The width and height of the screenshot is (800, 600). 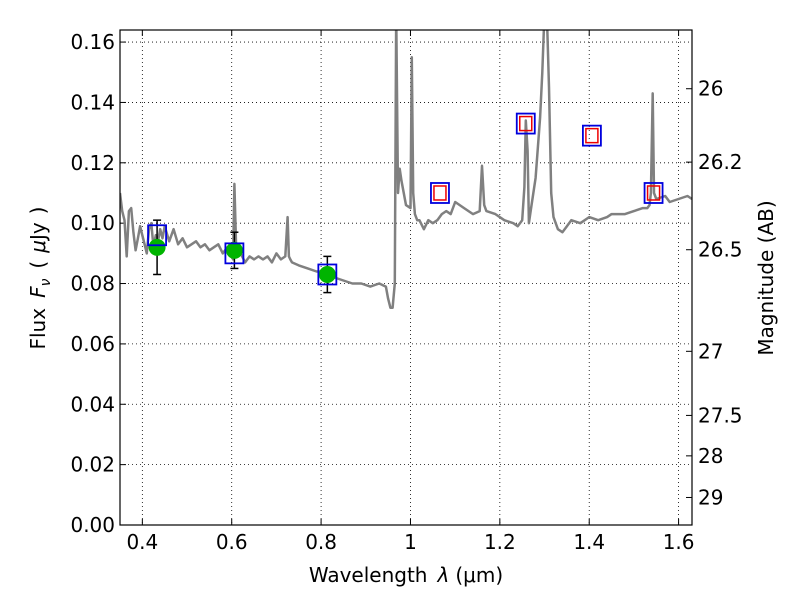 What do you see at coordinates (92, 284) in the screenshot?
I see `y-tick-label: 0.08` at bounding box center [92, 284].